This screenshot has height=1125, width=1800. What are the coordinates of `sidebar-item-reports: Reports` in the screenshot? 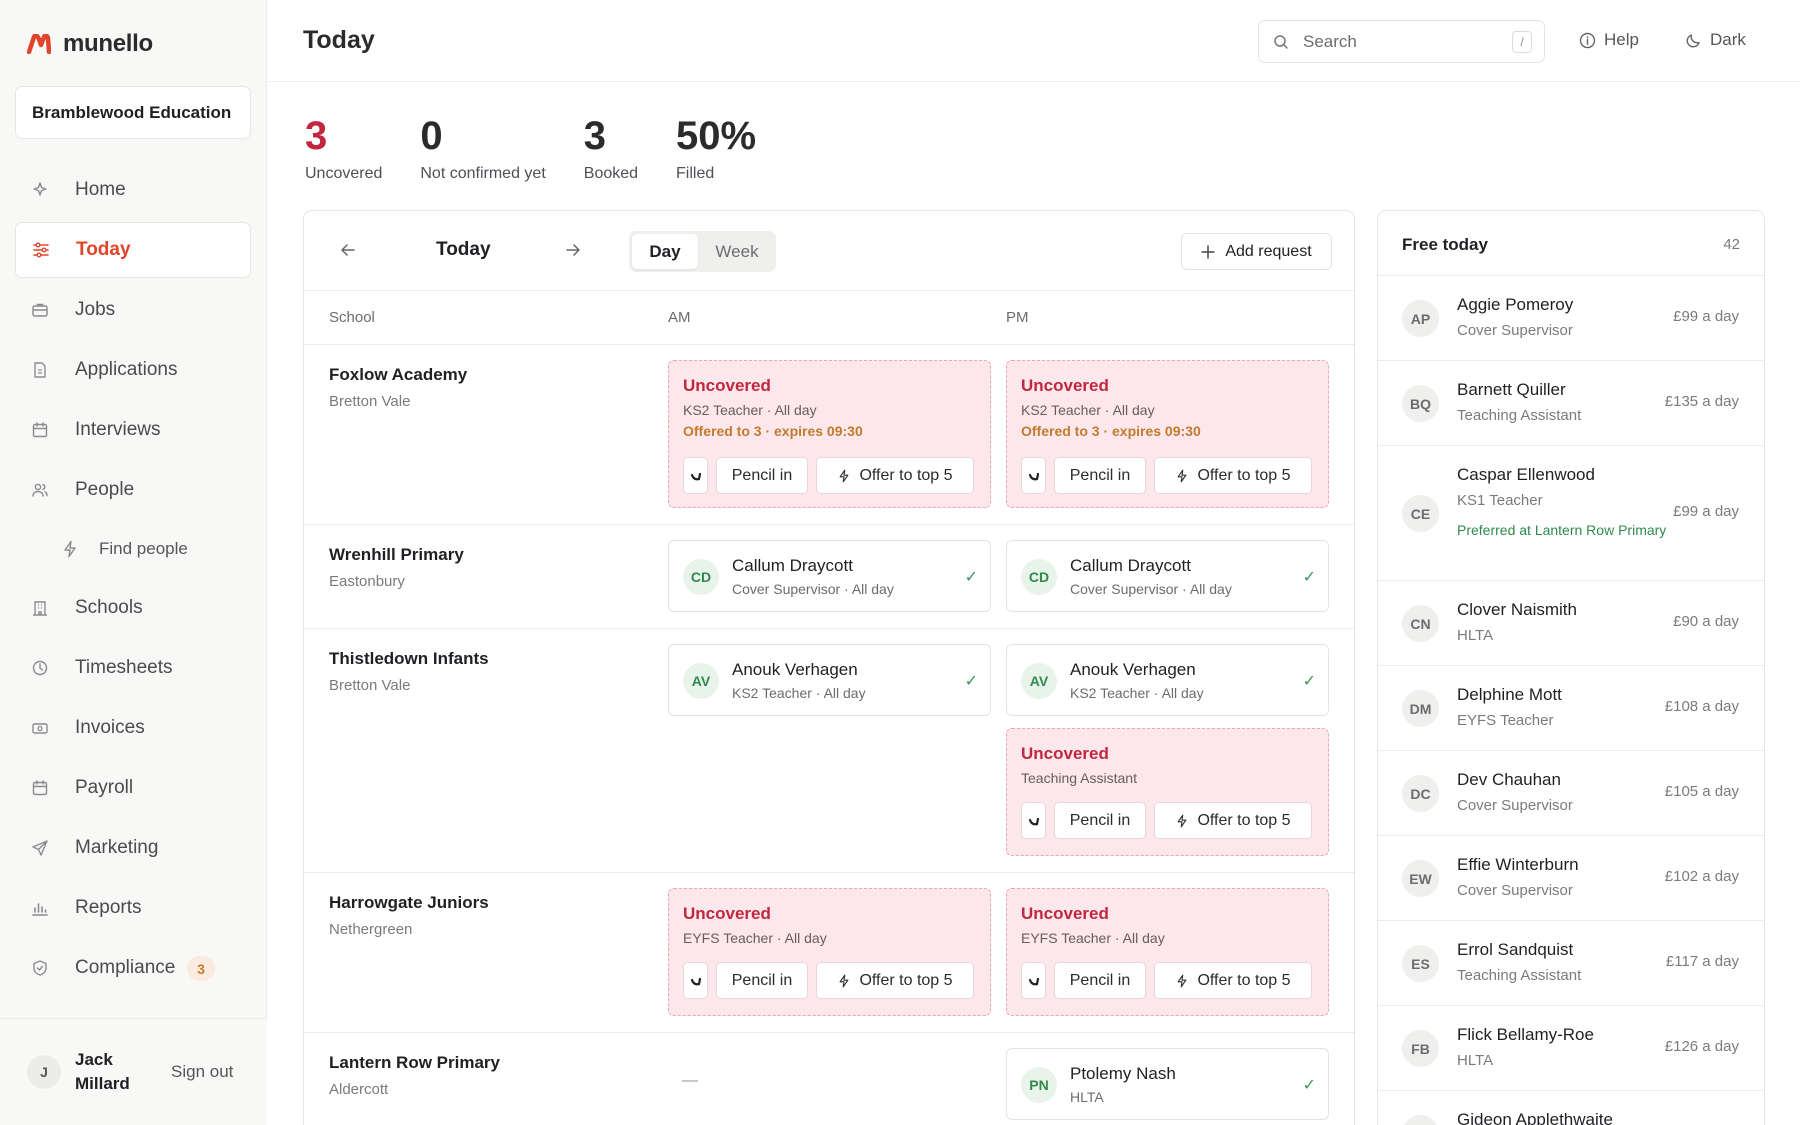 It's located at (133, 908).